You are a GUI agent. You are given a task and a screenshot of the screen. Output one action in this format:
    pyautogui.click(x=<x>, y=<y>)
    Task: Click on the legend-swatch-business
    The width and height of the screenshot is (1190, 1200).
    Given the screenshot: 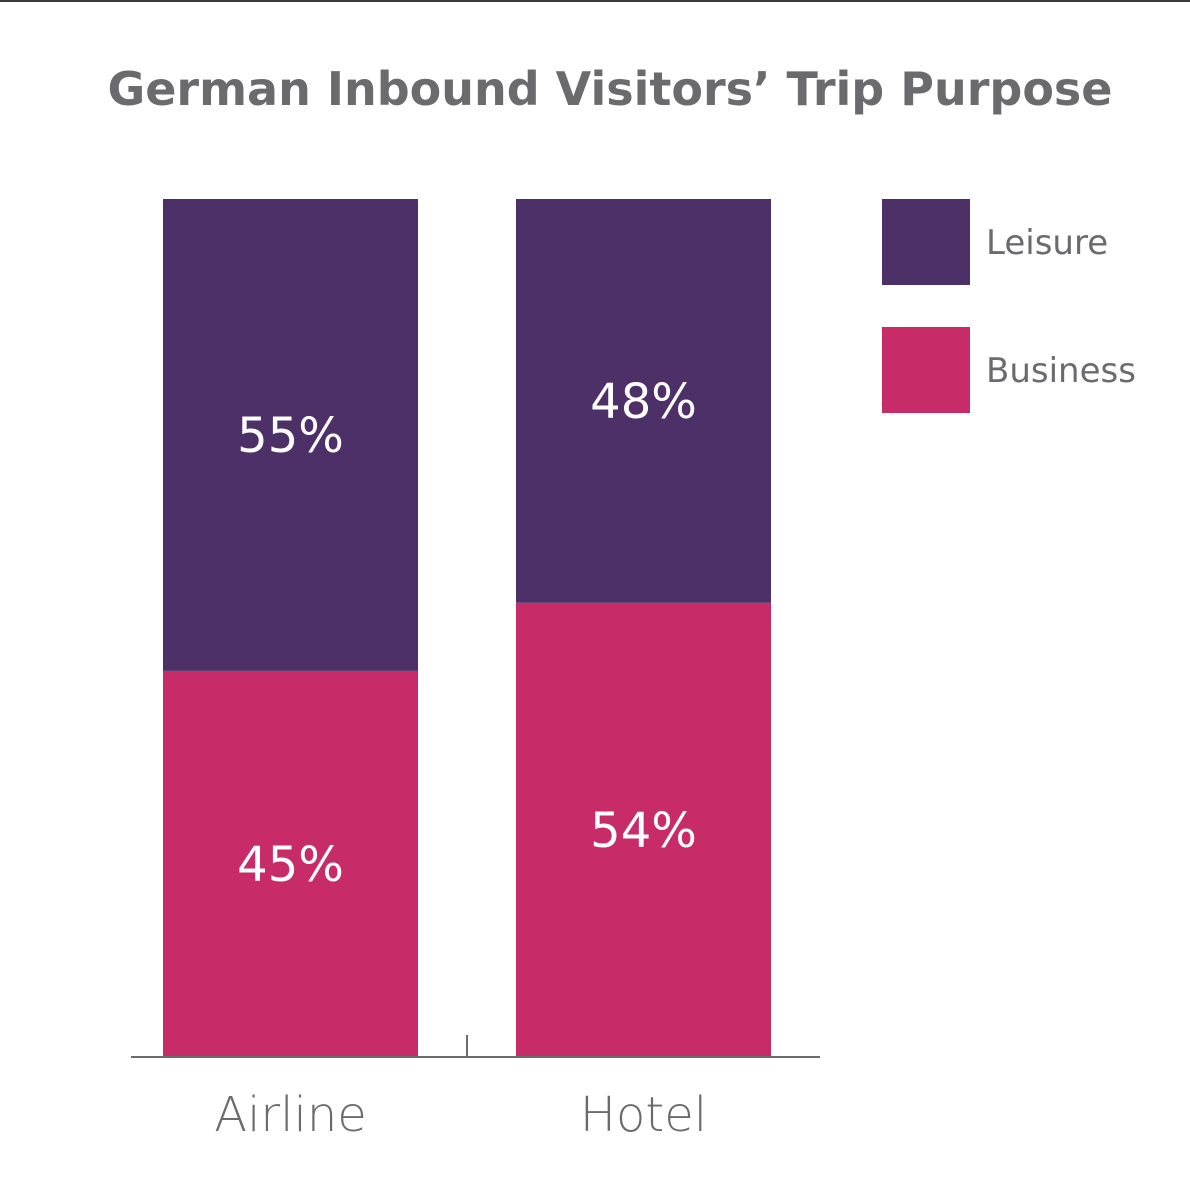 What is the action you would take?
    pyautogui.click(x=926, y=370)
    